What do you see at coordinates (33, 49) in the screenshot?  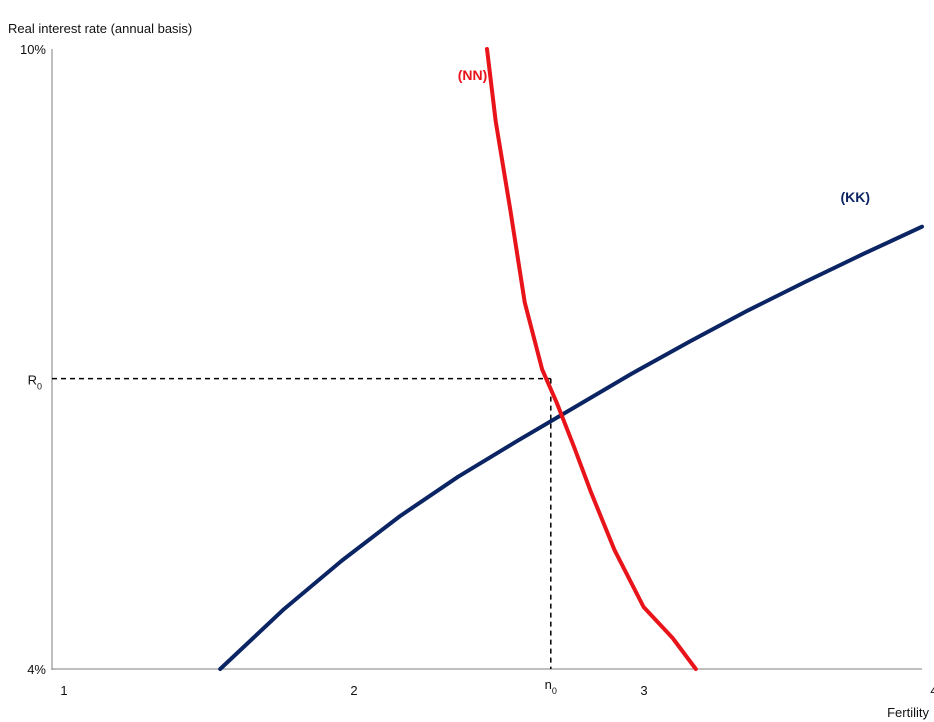 I see `y-tick-label: 10%` at bounding box center [33, 49].